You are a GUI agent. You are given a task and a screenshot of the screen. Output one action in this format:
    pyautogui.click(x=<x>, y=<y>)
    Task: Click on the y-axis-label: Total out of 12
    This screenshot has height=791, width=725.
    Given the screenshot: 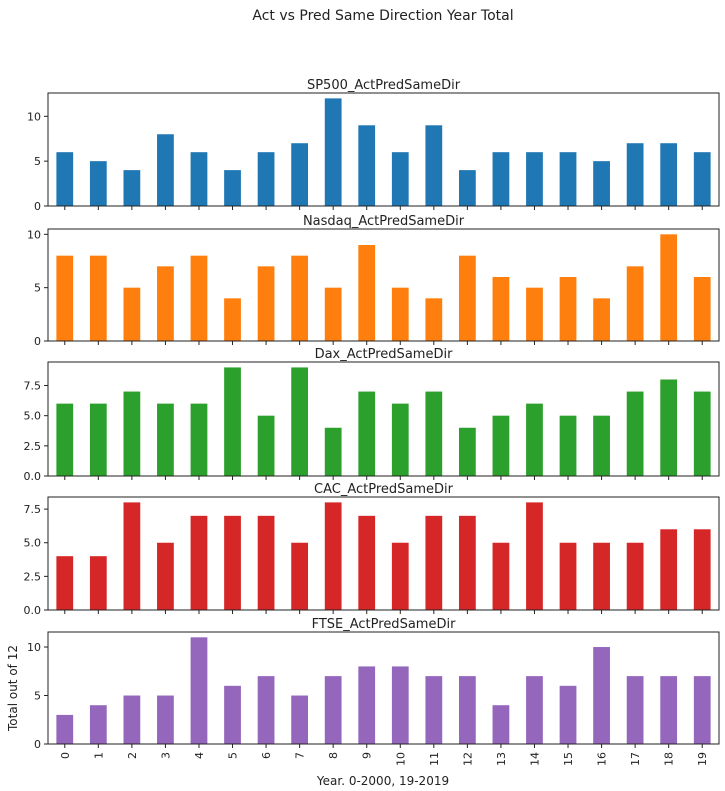 What is the action you would take?
    pyautogui.click(x=13, y=688)
    